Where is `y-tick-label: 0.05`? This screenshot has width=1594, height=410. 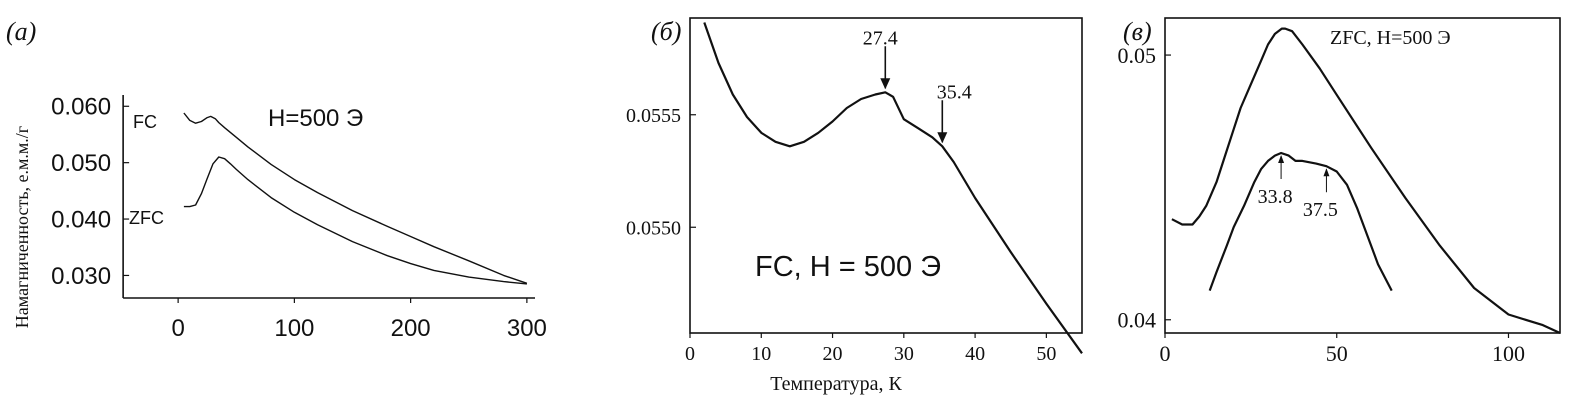 y-tick-label: 0.05 is located at coordinates (1137, 55).